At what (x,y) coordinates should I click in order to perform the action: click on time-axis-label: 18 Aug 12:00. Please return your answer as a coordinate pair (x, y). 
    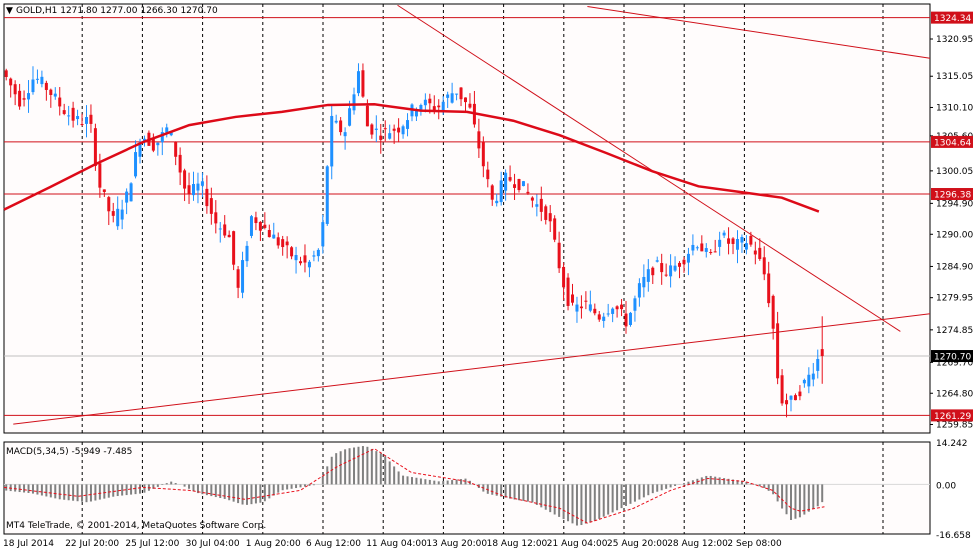
    Looking at the image, I should click on (517, 544).